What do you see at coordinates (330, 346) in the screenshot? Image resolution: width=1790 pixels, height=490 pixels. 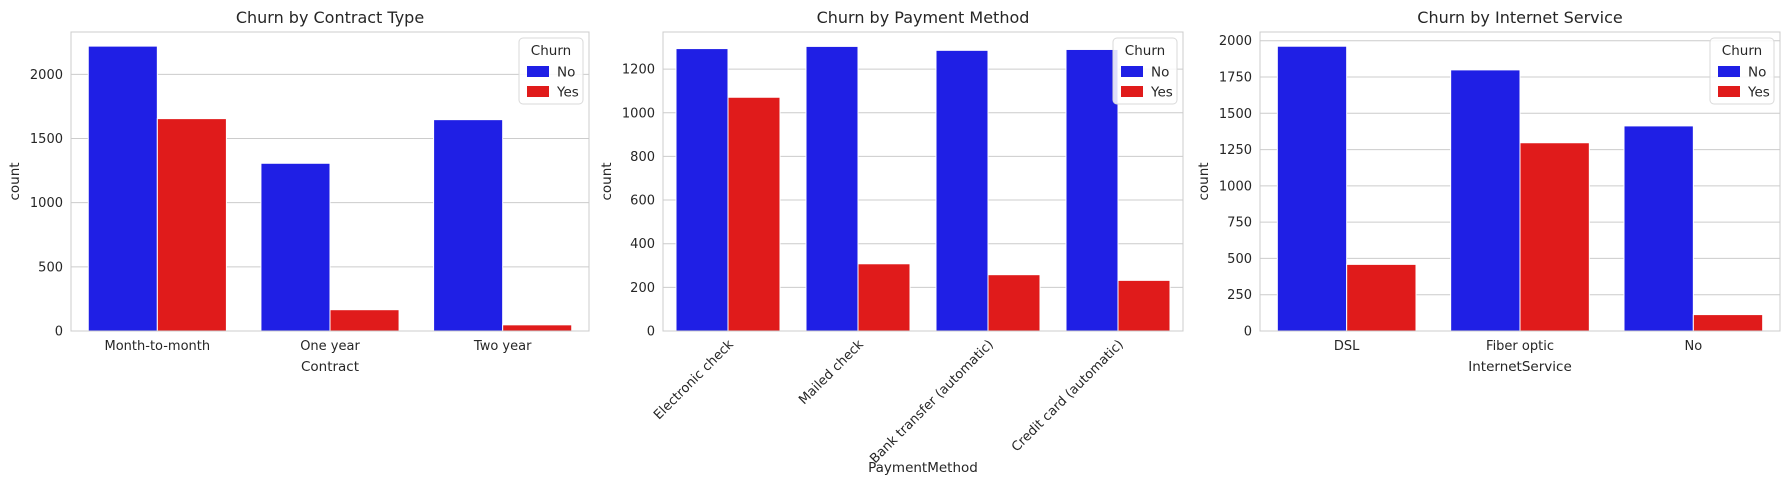 I see `x-tick-label: One year` at bounding box center [330, 346].